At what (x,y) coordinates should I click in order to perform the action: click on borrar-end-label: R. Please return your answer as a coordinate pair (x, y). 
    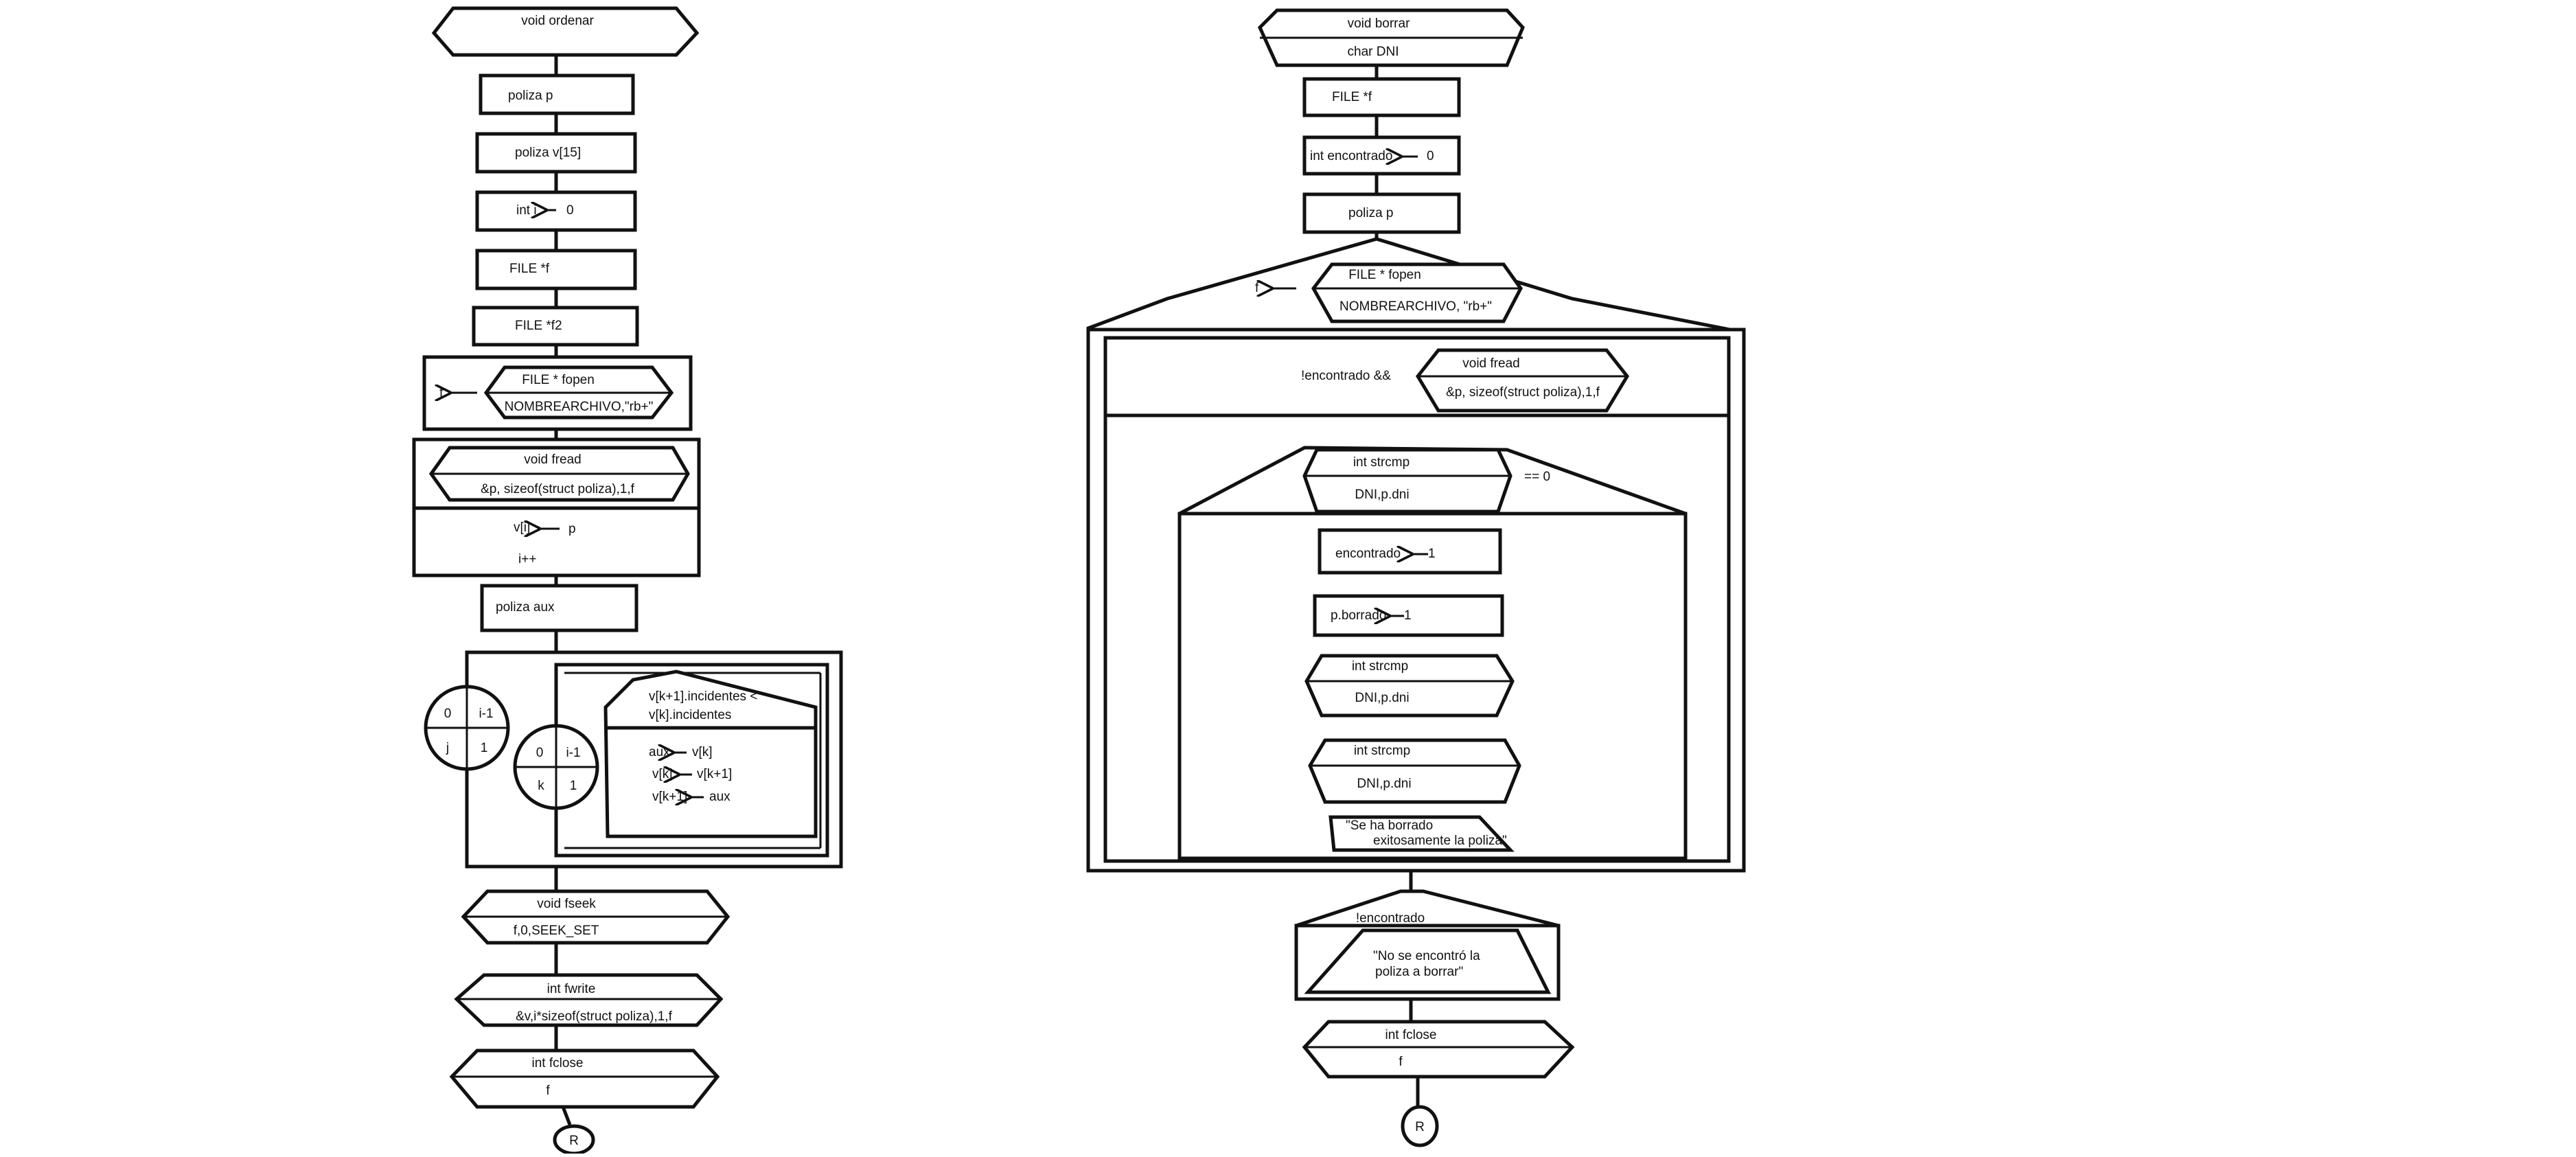
    Looking at the image, I should click on (1420, 1127).